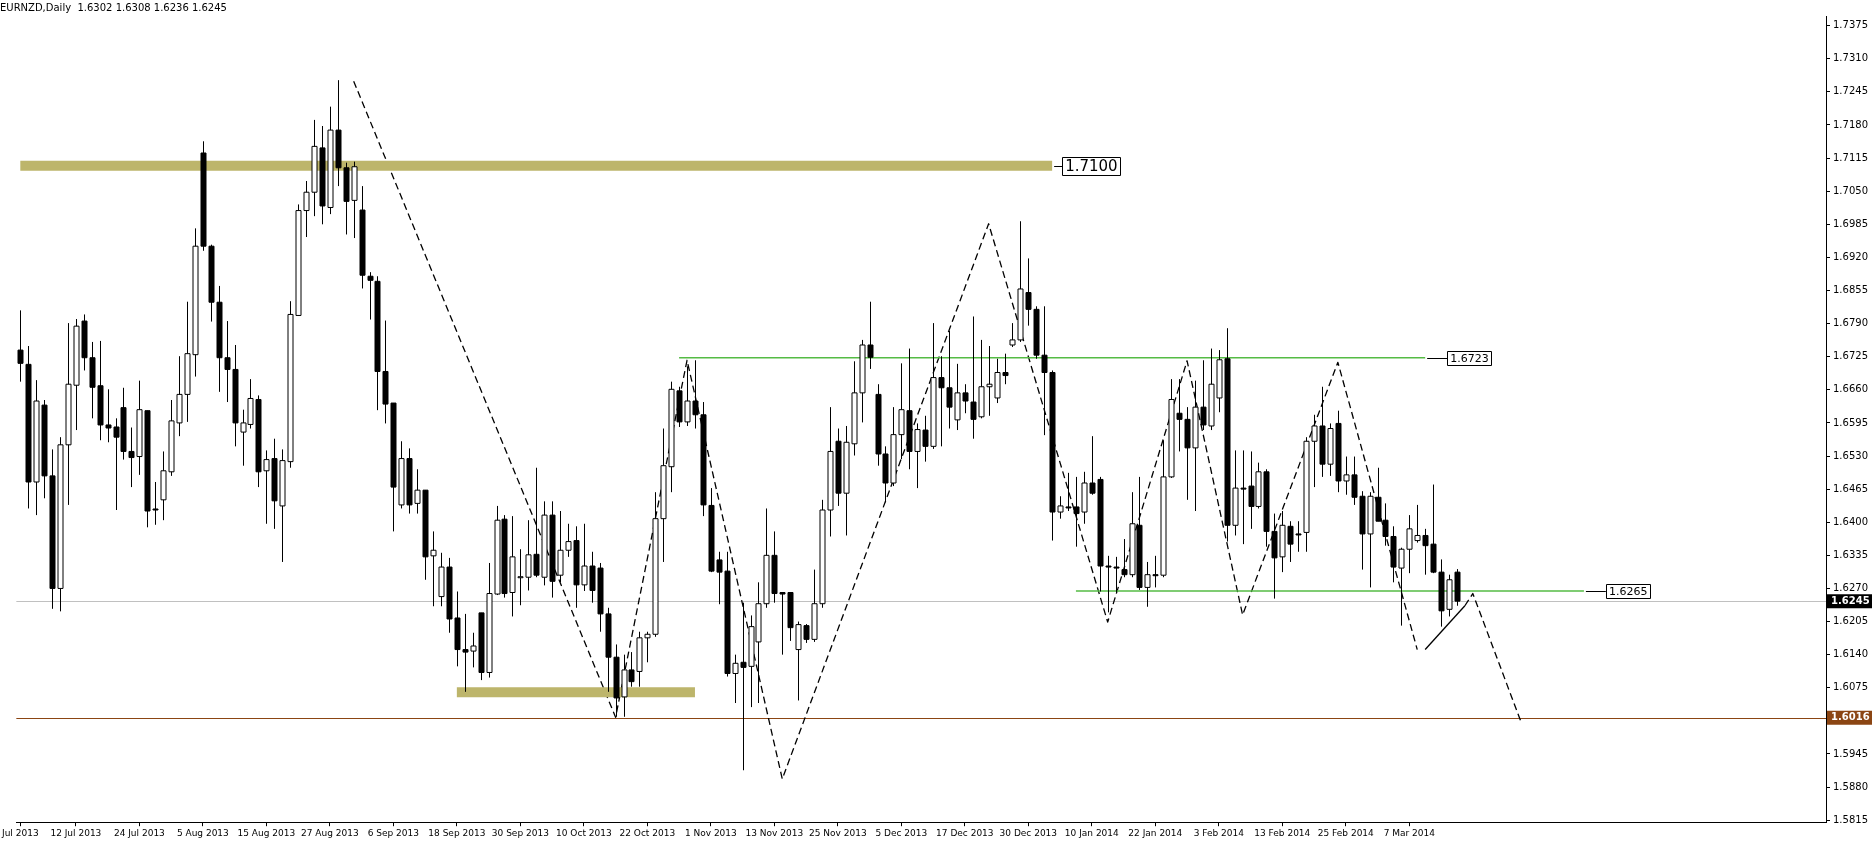  Describe the element at coordinates (710, 832) in the screenshot. I see `x-tick-label: 1 Nov 2013` at that location.